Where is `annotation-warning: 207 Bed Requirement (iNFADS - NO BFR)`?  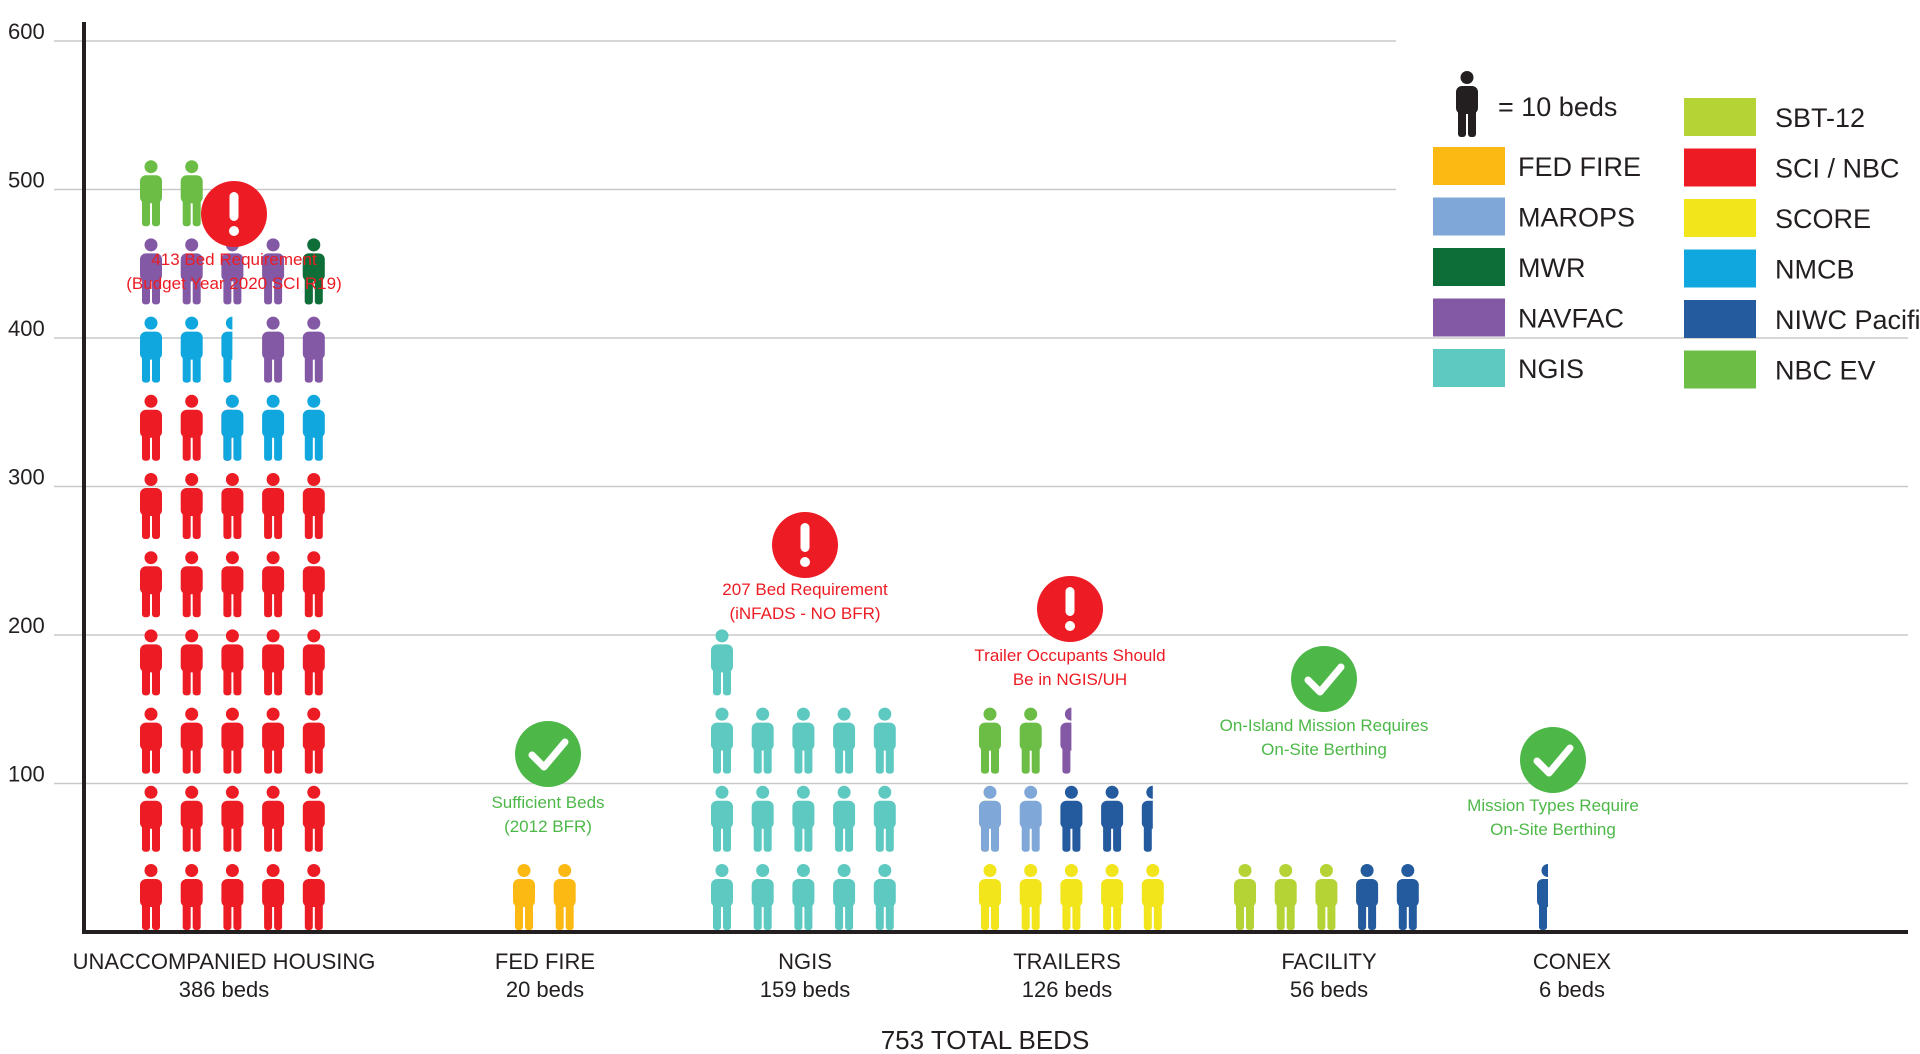
annotation-warning: 207 Bed Requirement (iNFADS - NO BFR) is located at coordinates (805, 567).